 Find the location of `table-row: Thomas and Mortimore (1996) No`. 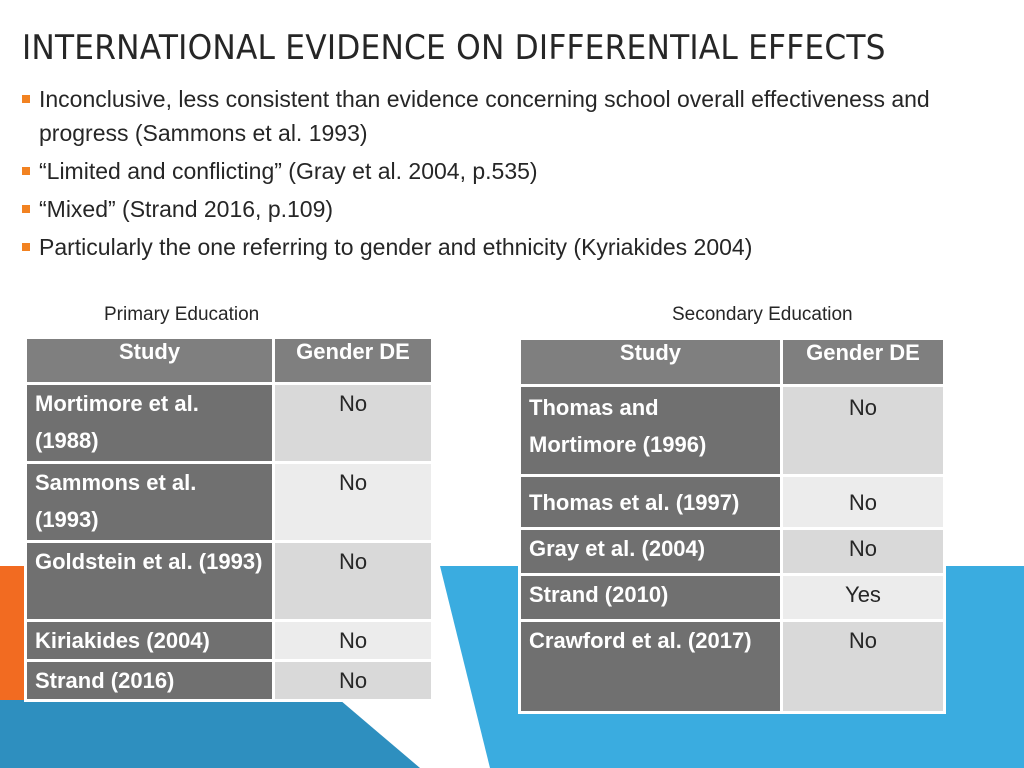

table-row: Thomas and Mortimore (1996) No is located at coordinates (732, 430).